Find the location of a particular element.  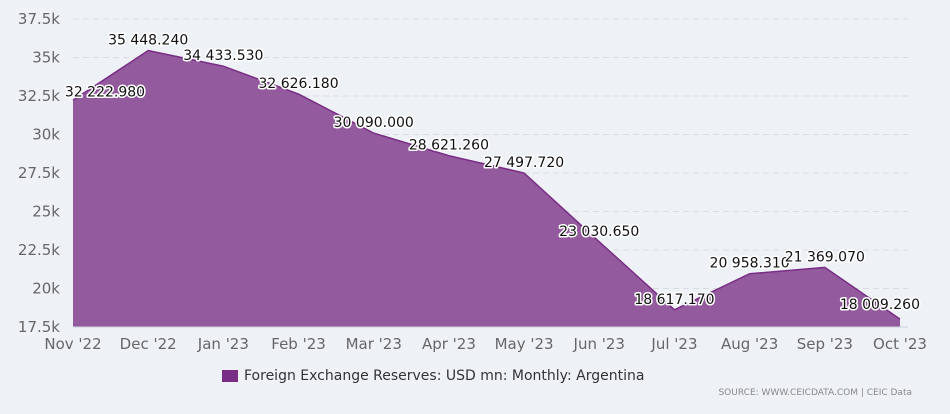

data-label: 27 497.720 is located at coordinates (524, 163).